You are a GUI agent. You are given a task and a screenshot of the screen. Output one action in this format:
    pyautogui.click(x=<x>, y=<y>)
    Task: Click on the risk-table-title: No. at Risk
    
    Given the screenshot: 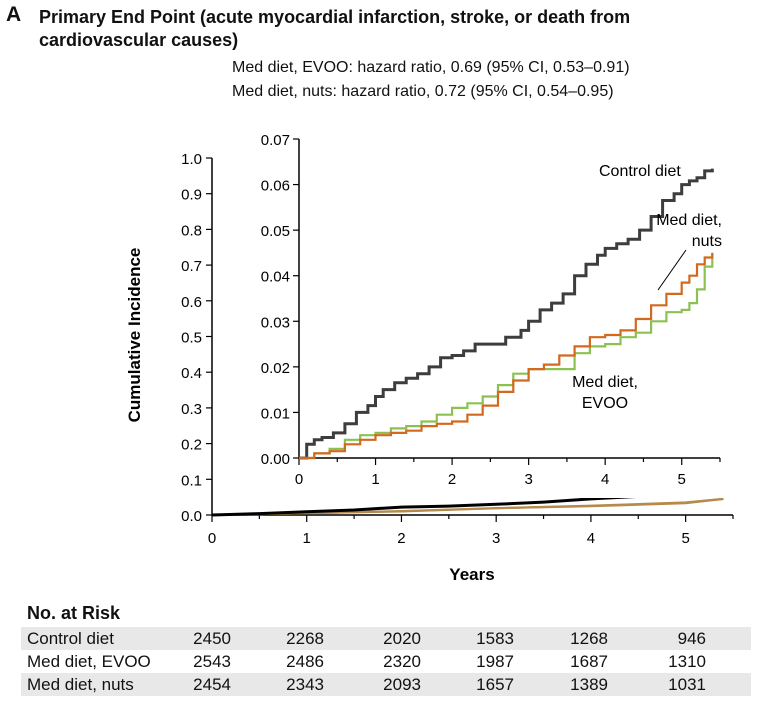 What is the action you would take?
    pyautogui.click(x=74, y=613)
    